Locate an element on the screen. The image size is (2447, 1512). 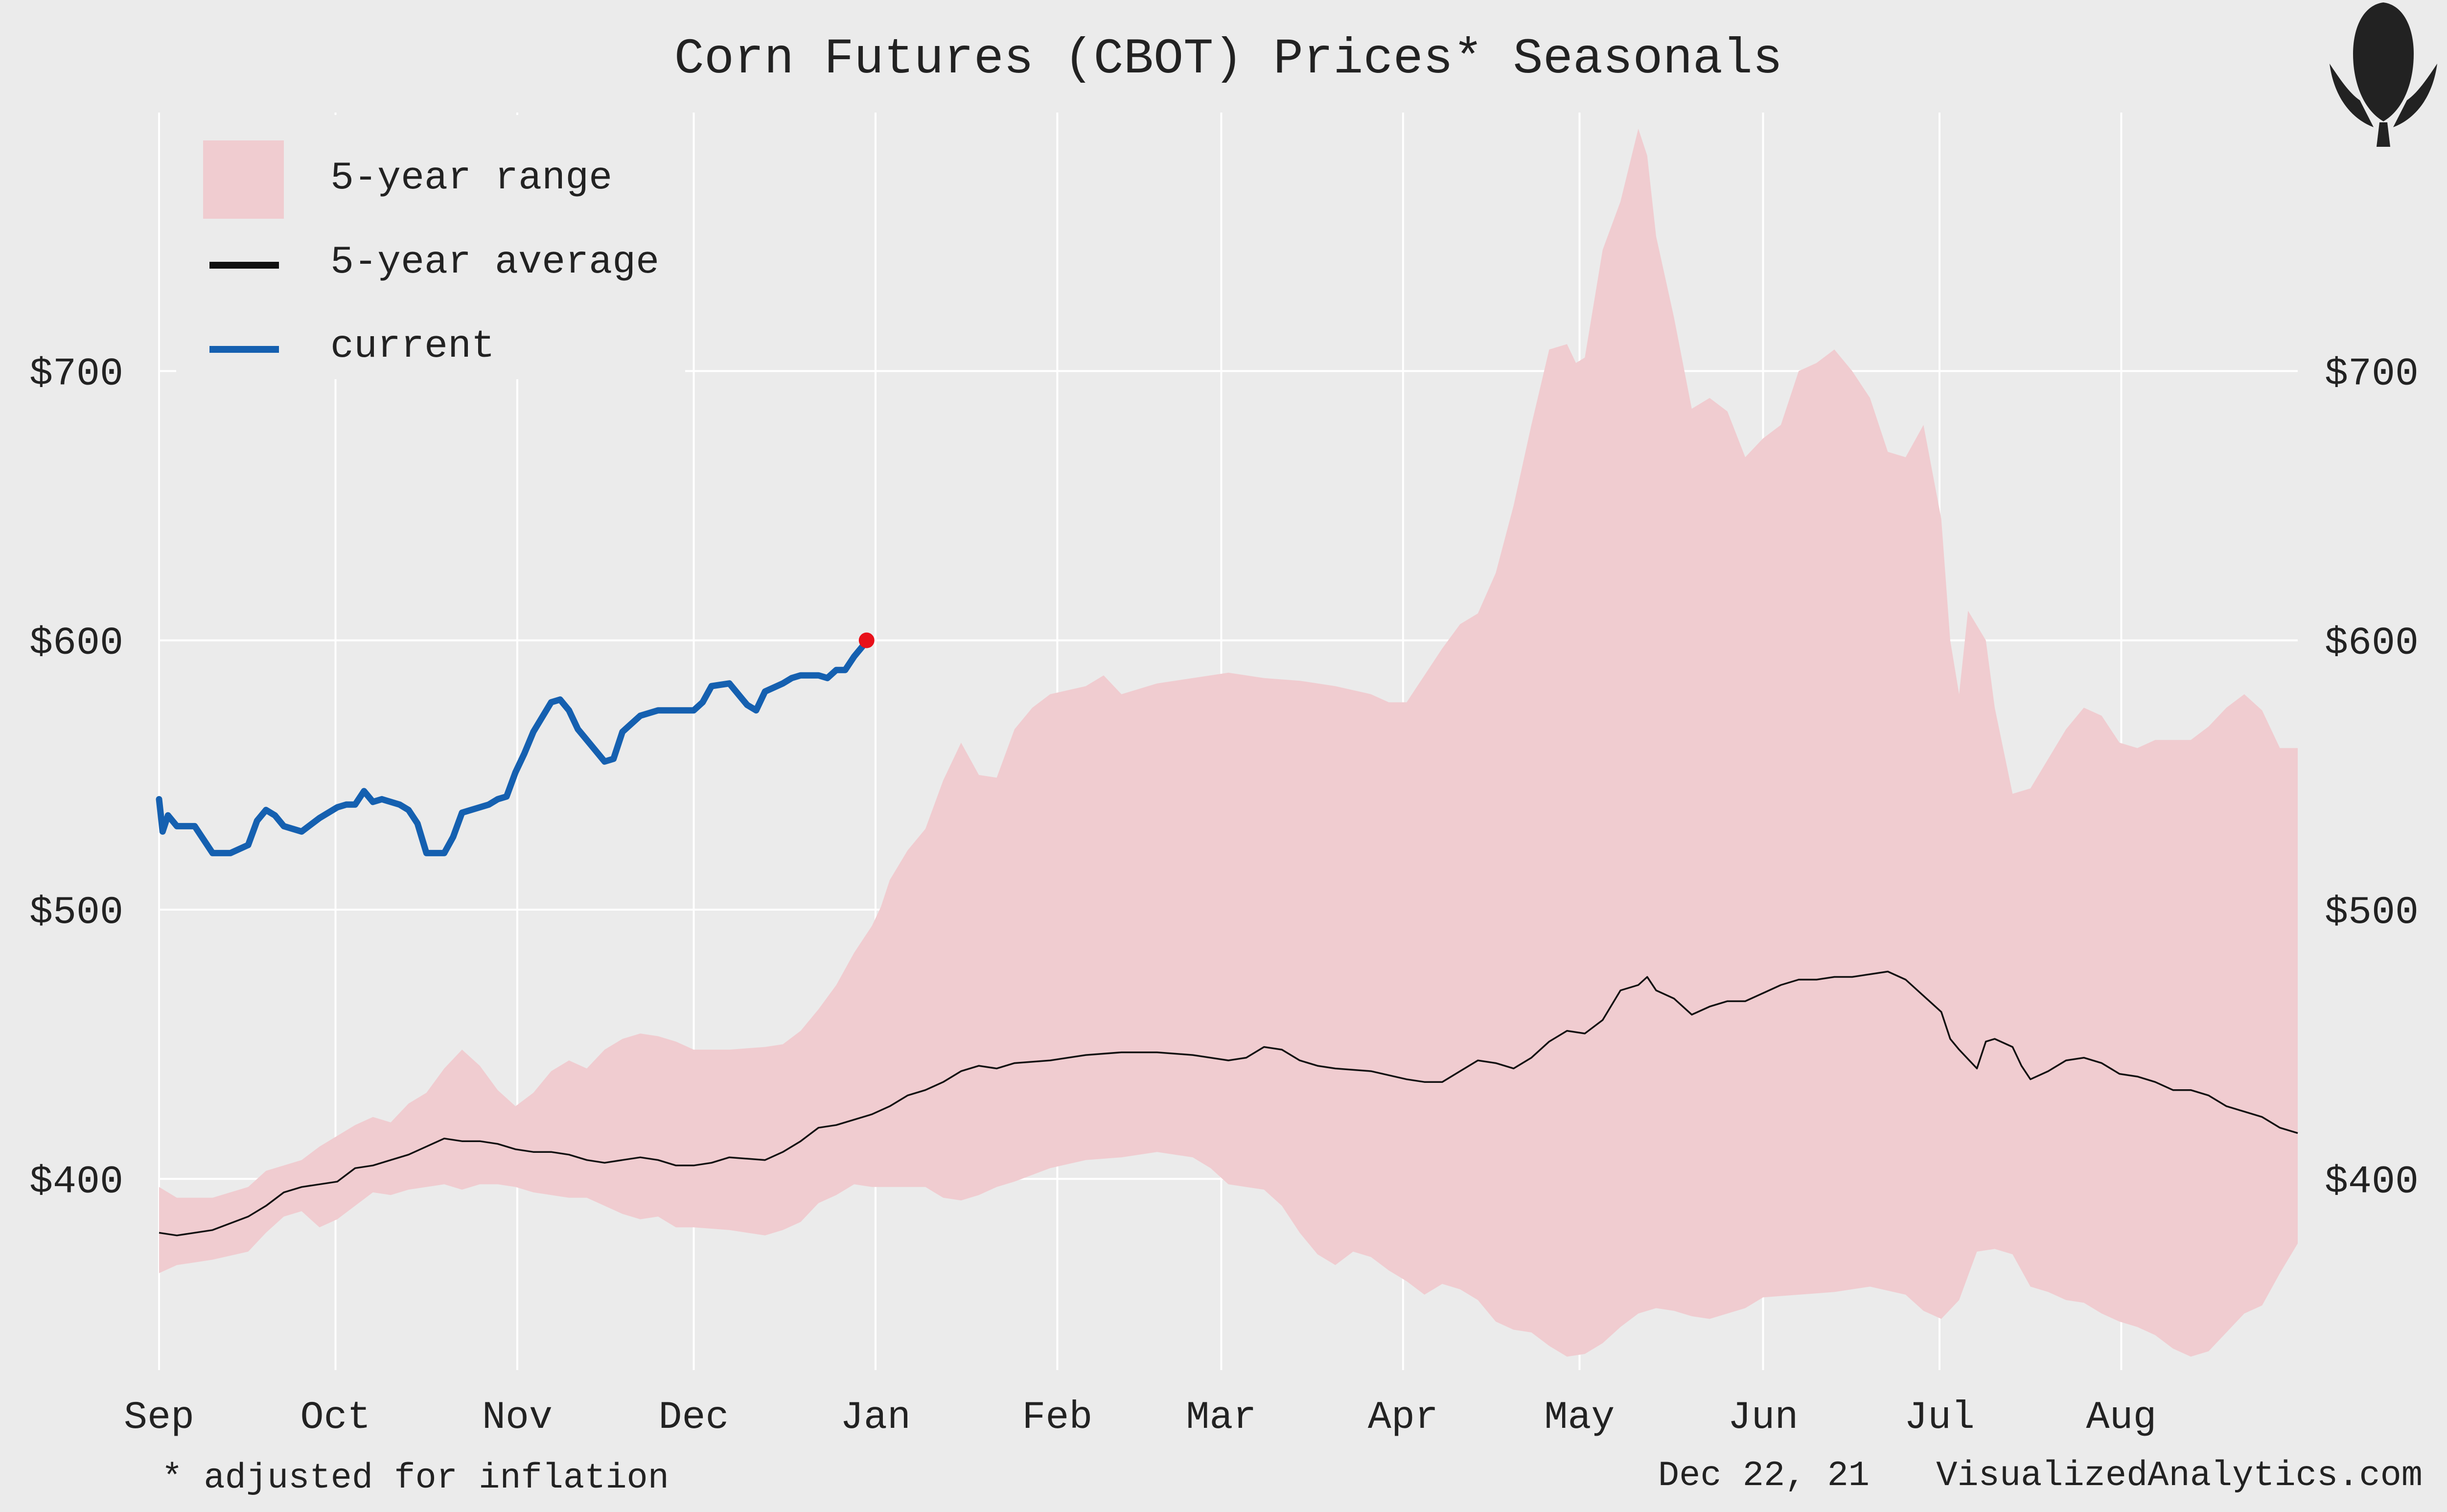
corn-icon is located at coordinates (2383, 74).